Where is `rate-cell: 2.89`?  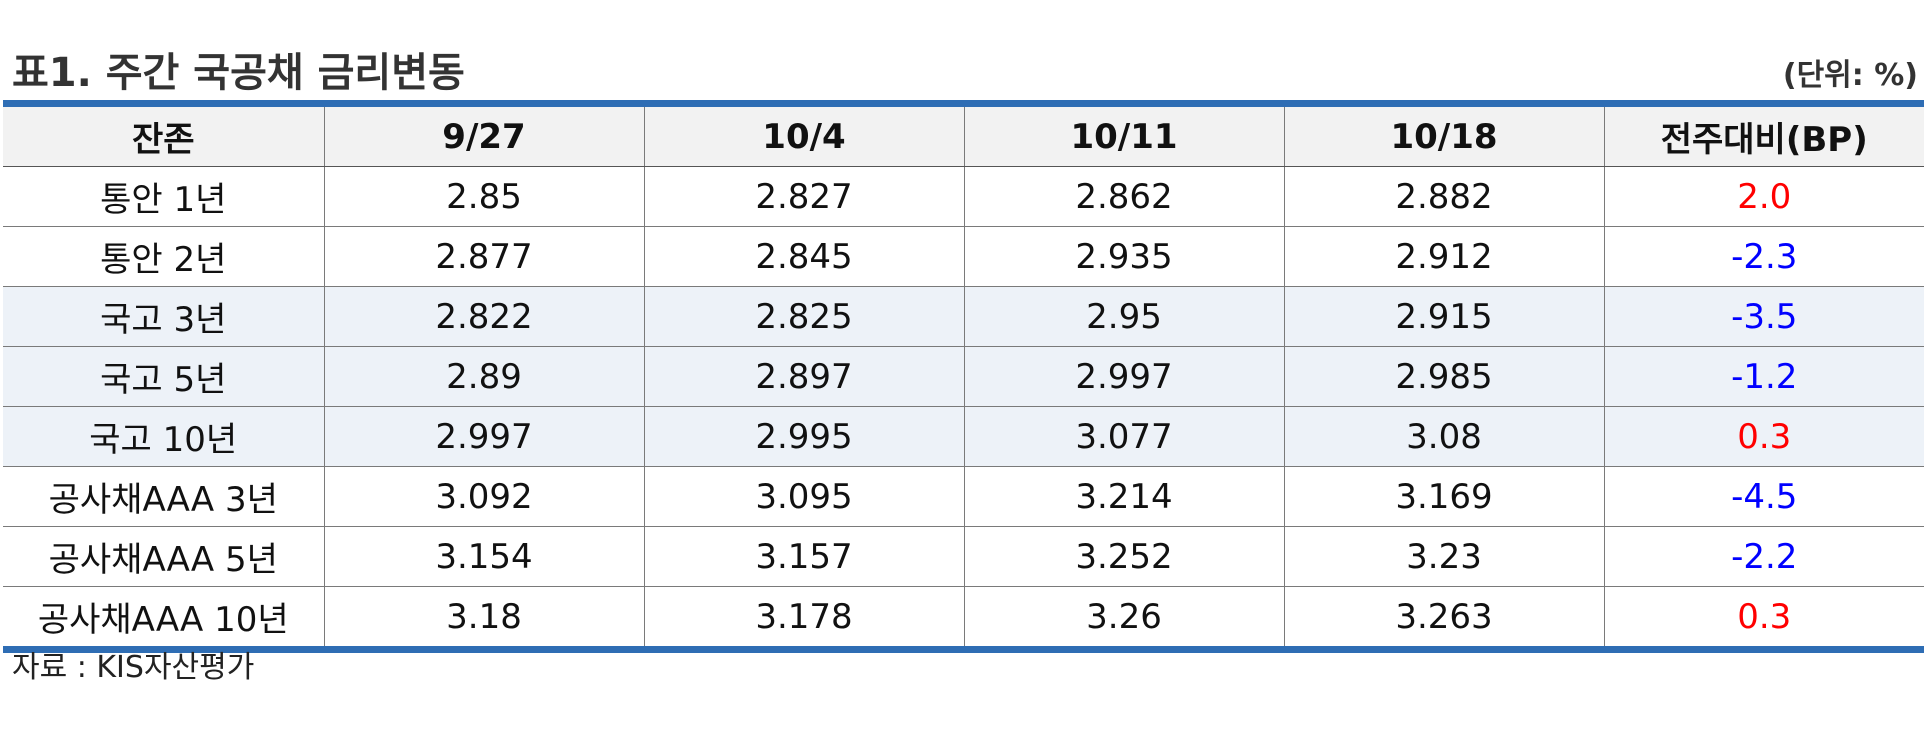 rate-cell: 2.89 is located at coordinates (483, 376).